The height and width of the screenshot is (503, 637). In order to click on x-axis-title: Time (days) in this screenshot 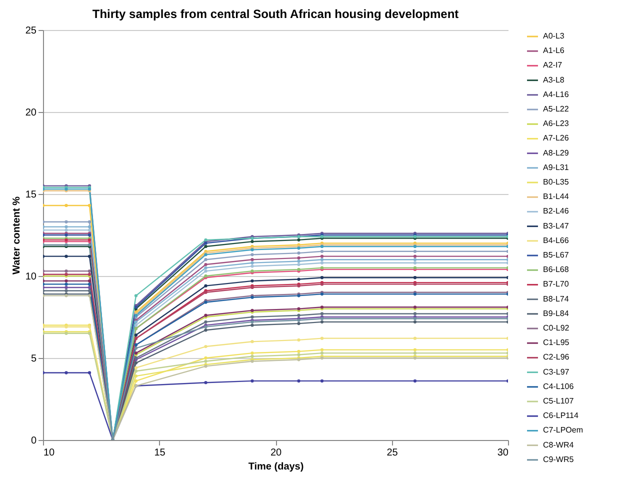, I will do `click(276, 467)`.